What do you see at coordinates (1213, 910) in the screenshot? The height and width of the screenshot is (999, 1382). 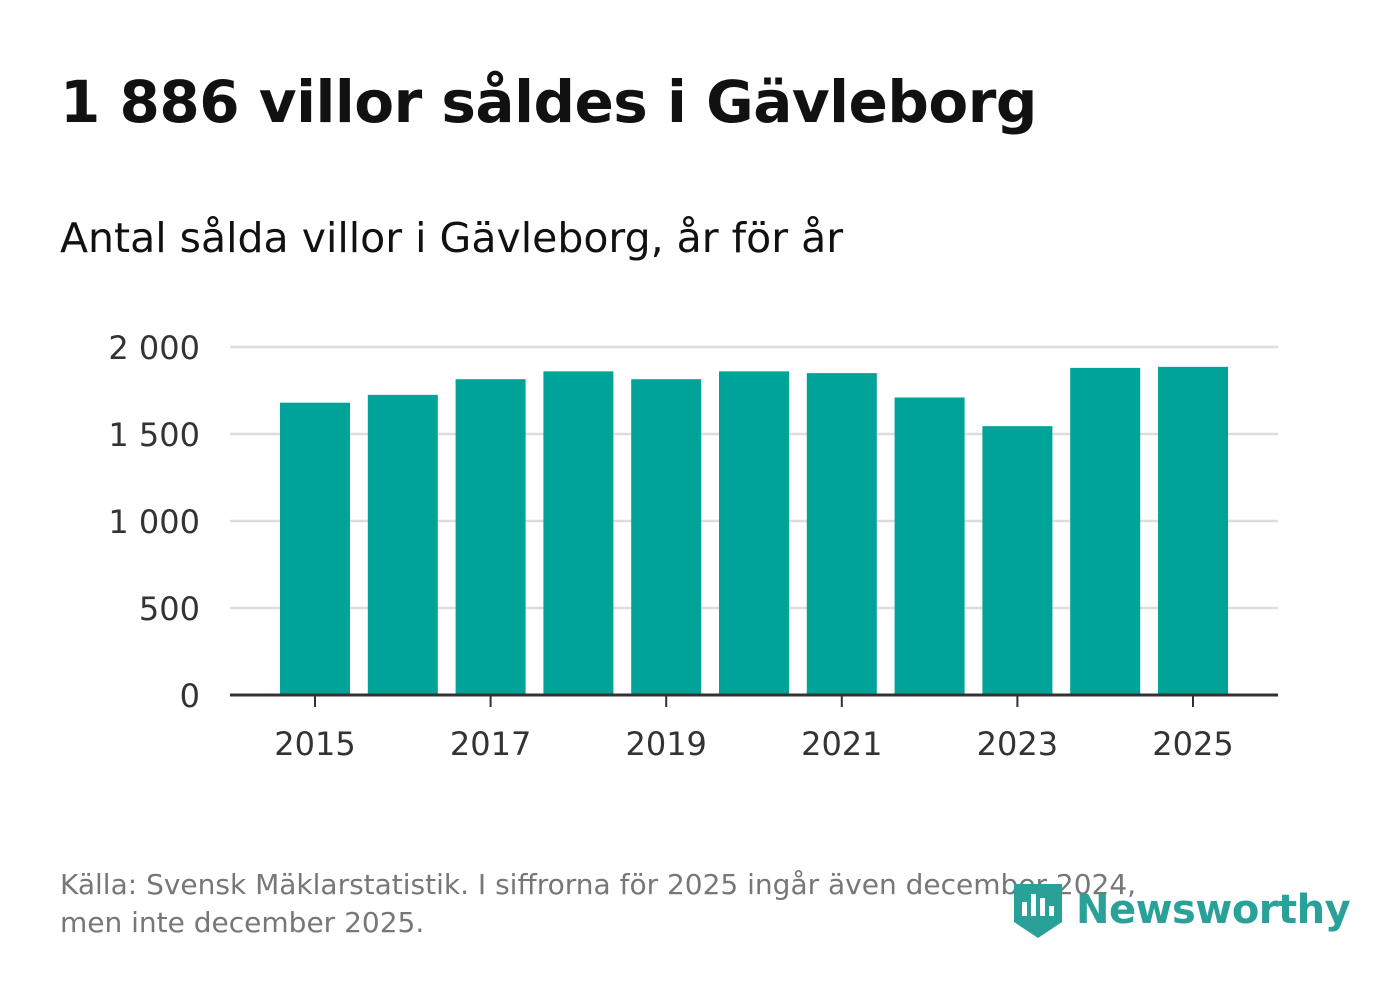 I see `newsworthy-logo-text: Newsworthy` at bounding box center [1213, 910].